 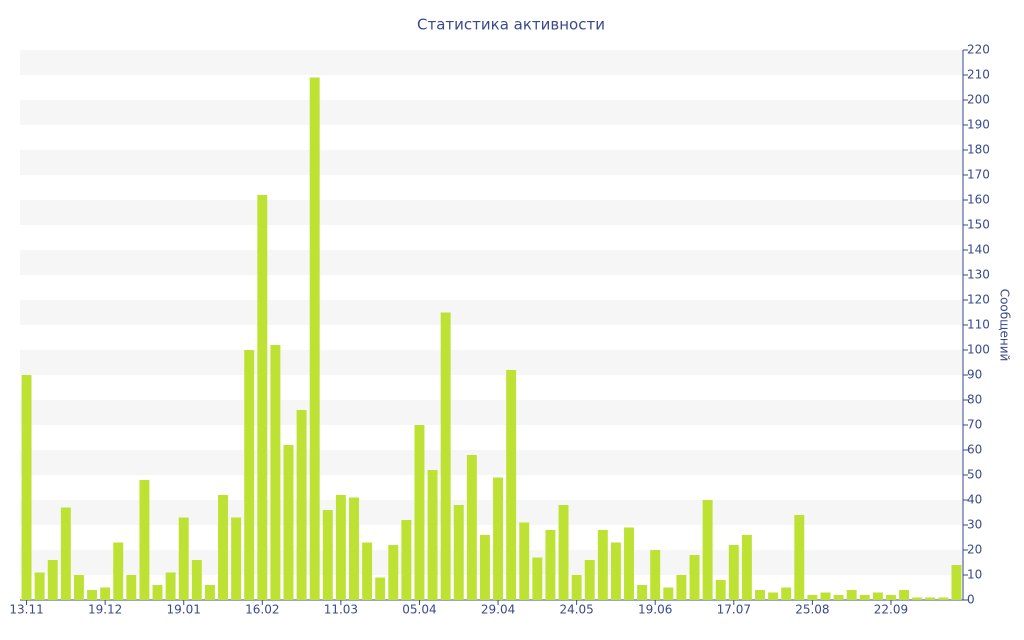 What do you see at coordinates (971, 600) in the screenshot?
I see `y-tick-label: 0` at bounding box center [971, 600].